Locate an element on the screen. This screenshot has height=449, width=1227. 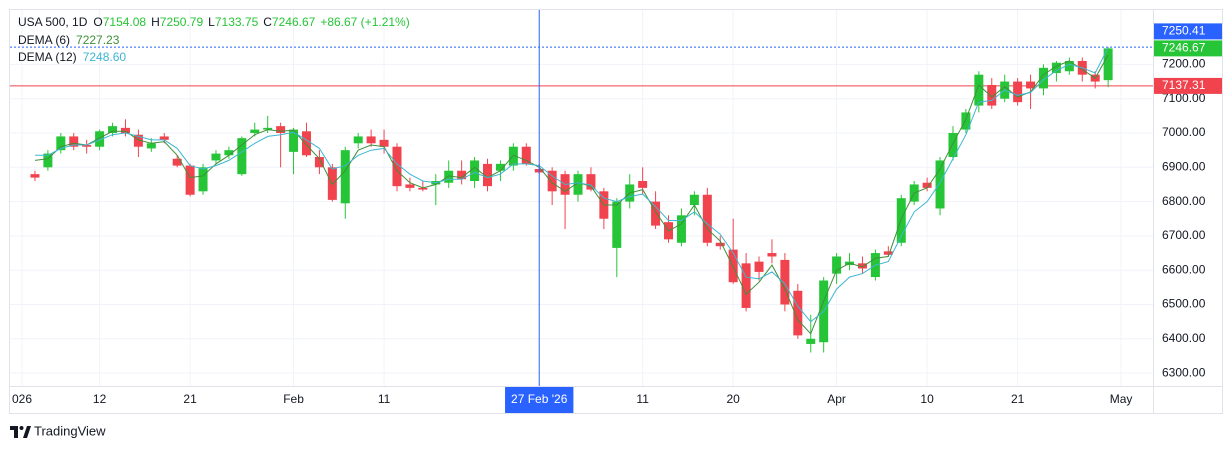
change: +86.67 (+1.21%) is located at coordinates (364, 22).